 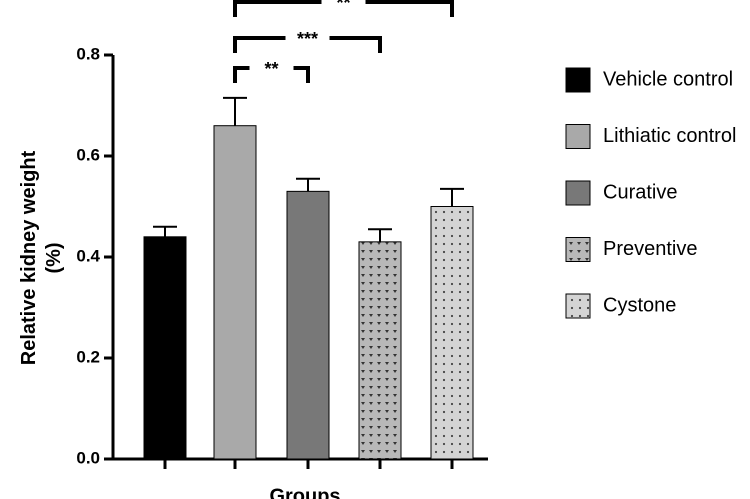 I want to click on legend-label: Curative, so click(x=640, y=192).